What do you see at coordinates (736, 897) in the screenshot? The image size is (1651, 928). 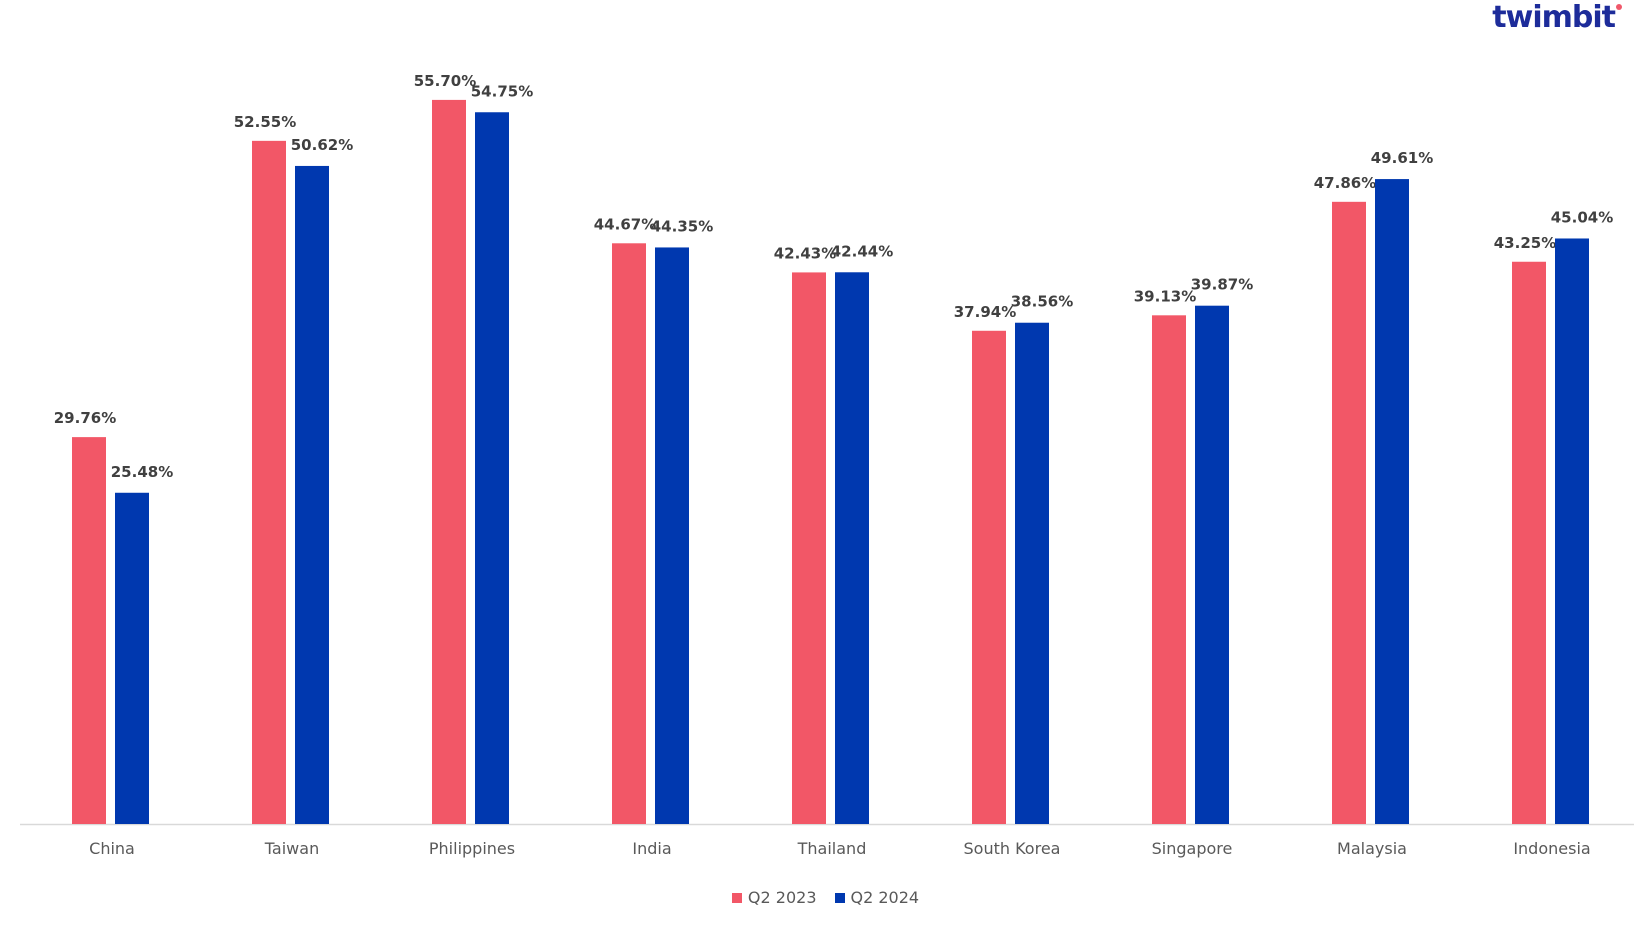 I see `legend-swatch-q2-2023` at bounding box center [736, 897].